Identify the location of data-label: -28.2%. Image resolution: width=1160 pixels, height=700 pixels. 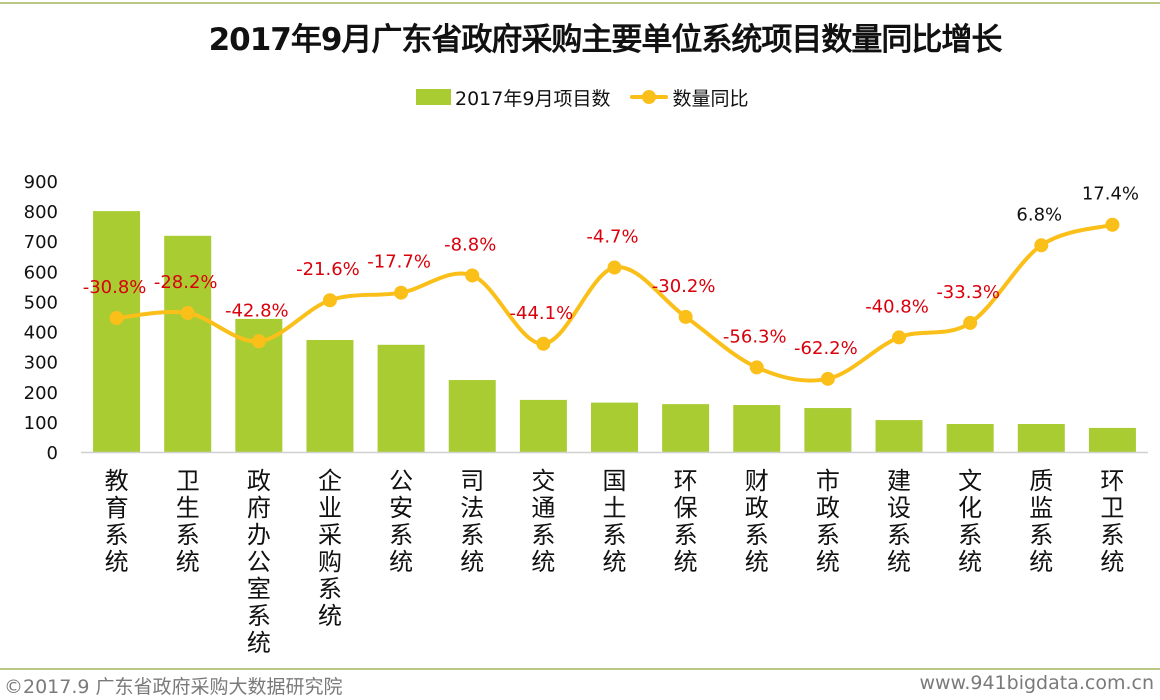
(186, 282).